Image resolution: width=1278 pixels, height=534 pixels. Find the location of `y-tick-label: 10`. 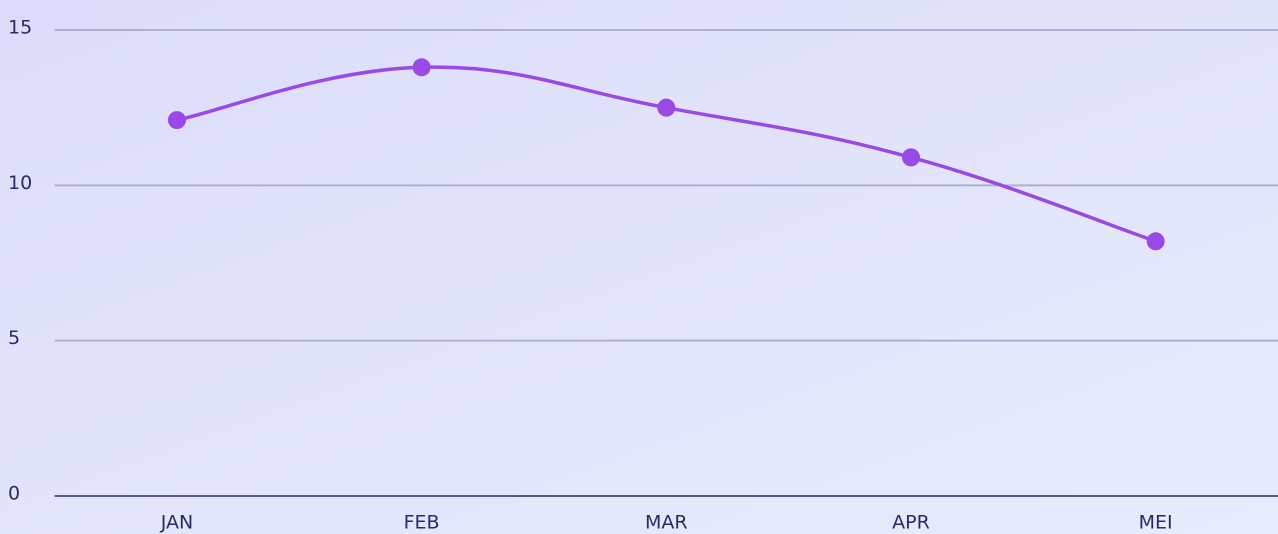

y-tick-label: 10 is located at coordinates (20, 183).